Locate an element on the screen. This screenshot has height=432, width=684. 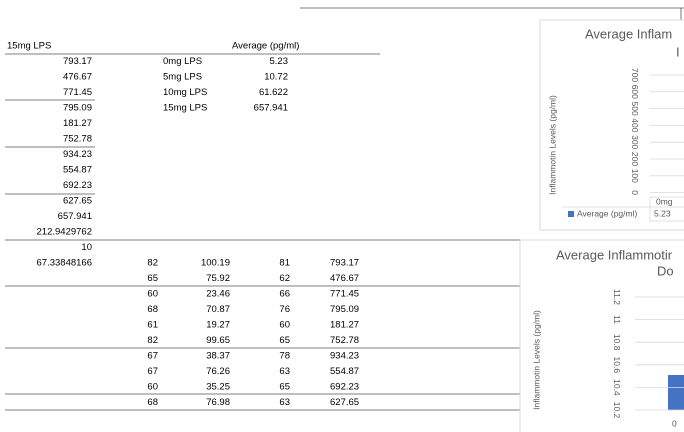
y-tick-label: 10.2 is located at coordinates (617, 410).